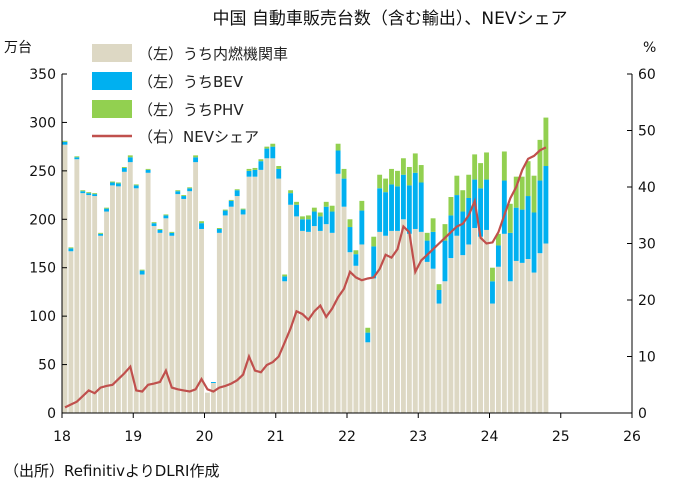  I want to click on left-tick-label: 150, so click(42, 269).